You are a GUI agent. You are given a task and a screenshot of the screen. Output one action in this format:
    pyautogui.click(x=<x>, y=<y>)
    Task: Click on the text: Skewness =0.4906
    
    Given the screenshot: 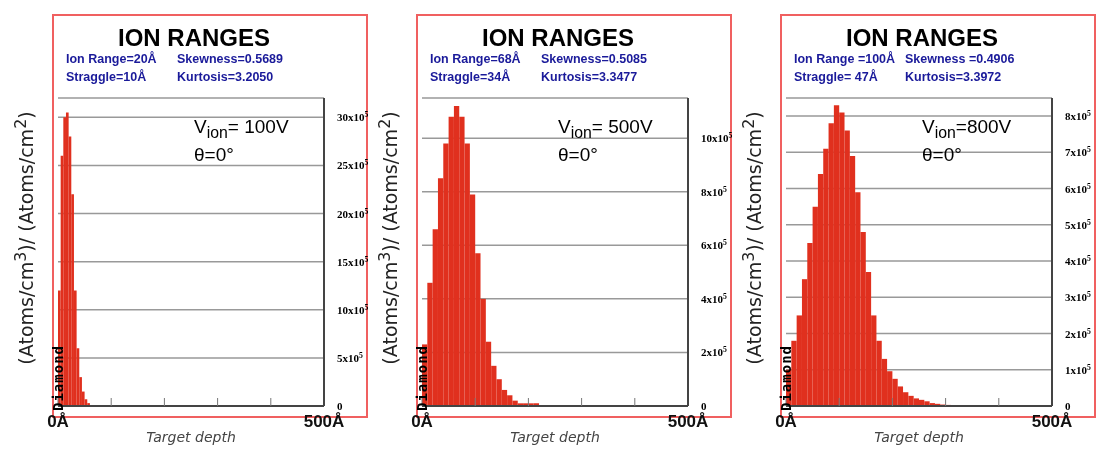 What is the action you would take?
    pyautogui.click(x=960, y=59)
    